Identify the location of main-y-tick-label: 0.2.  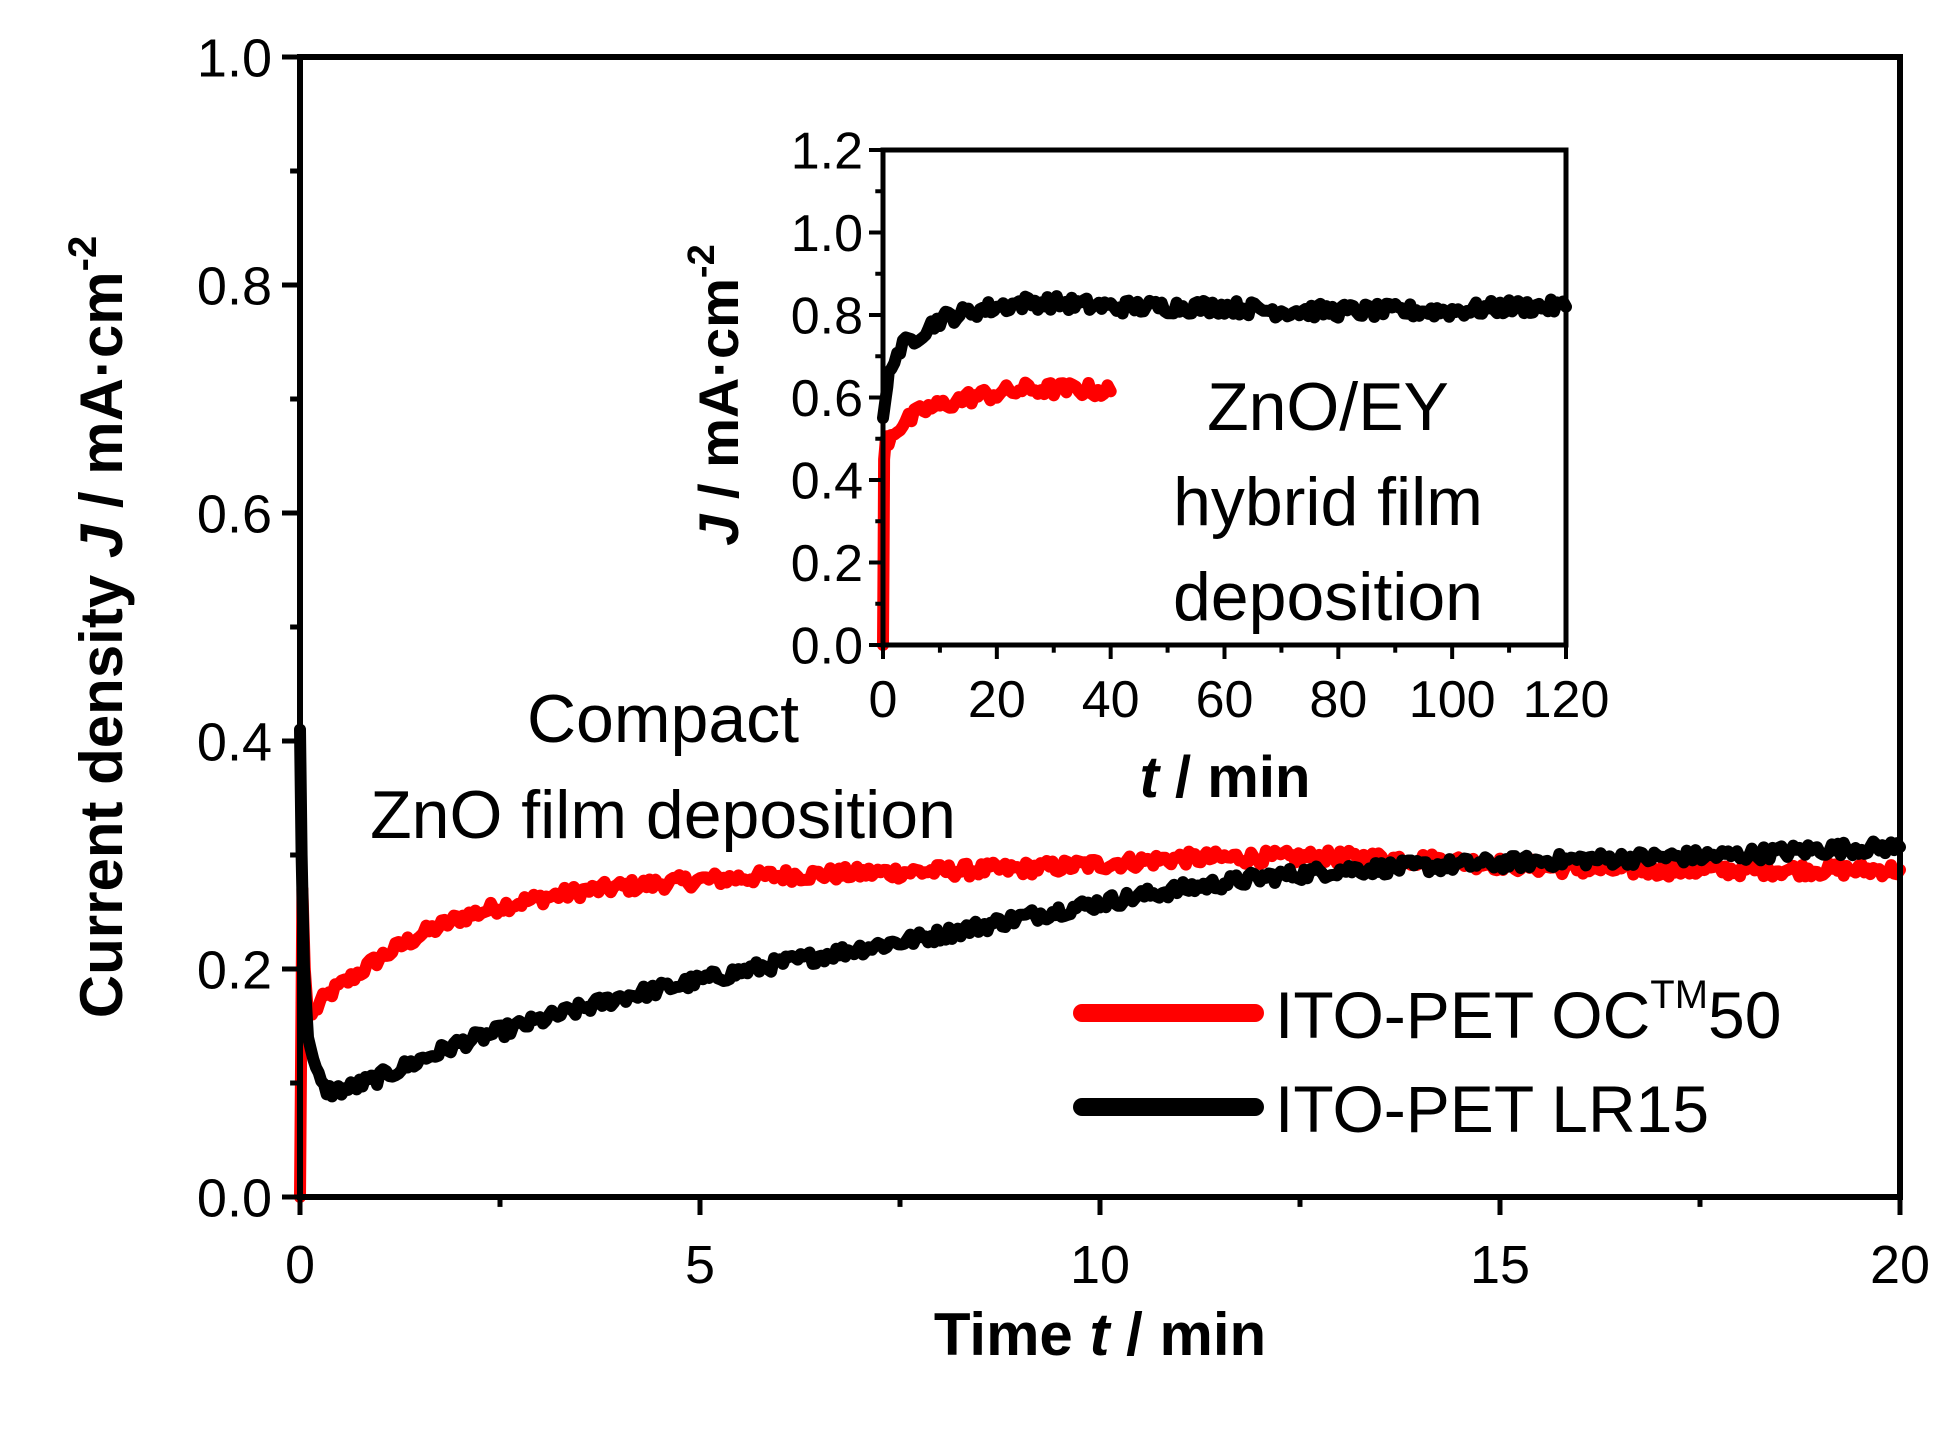
(234, 970).